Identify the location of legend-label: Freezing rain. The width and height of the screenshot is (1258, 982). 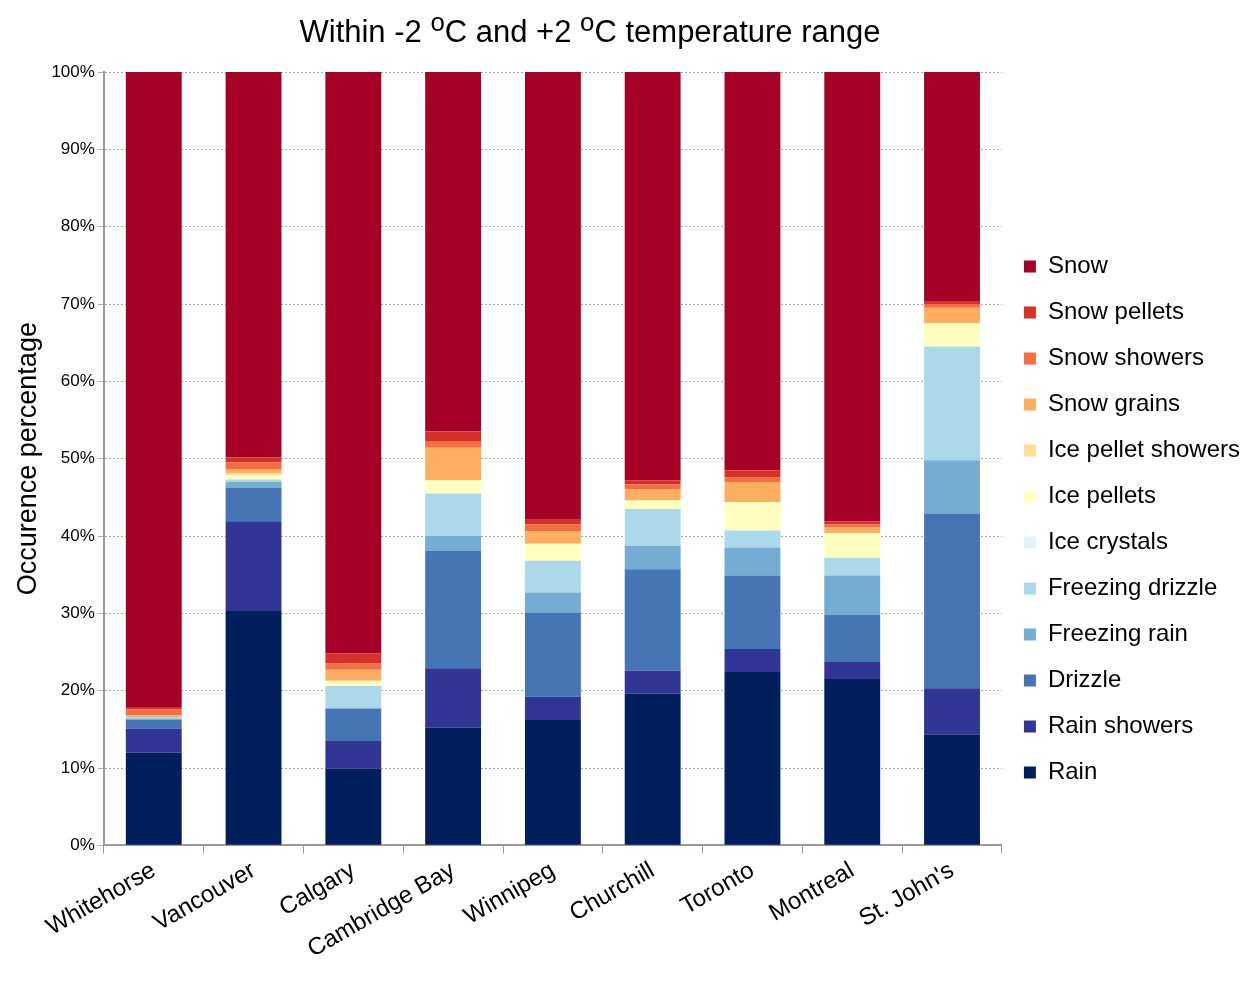
(1117, 633).